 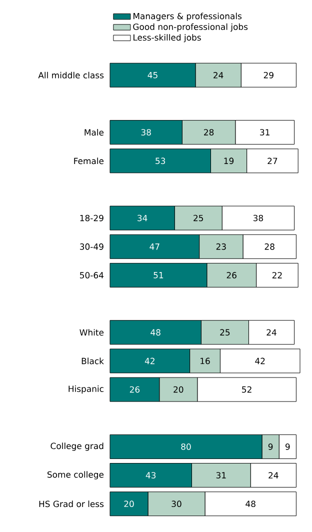 What do you see at coordinates (143, 218) in the screenshot?
I see `data-label: 34` at bounding box center [143, 218].